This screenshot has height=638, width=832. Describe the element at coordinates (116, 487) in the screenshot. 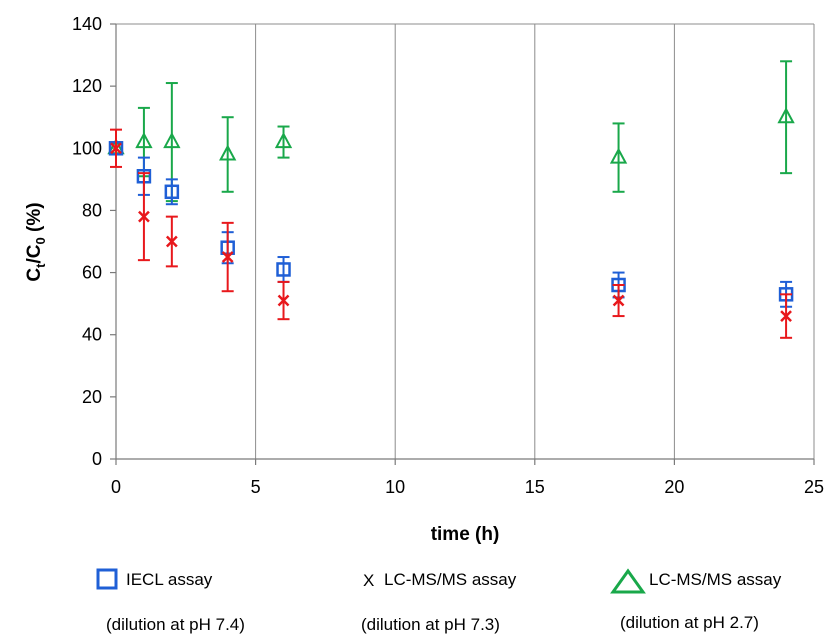

I see `x-tick-label: 0` at that location.